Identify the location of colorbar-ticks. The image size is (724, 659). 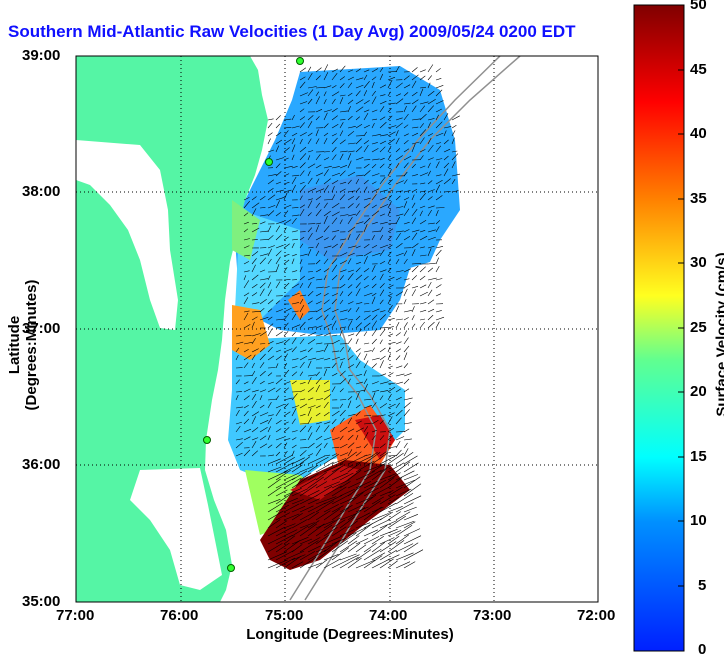
(681, 295).